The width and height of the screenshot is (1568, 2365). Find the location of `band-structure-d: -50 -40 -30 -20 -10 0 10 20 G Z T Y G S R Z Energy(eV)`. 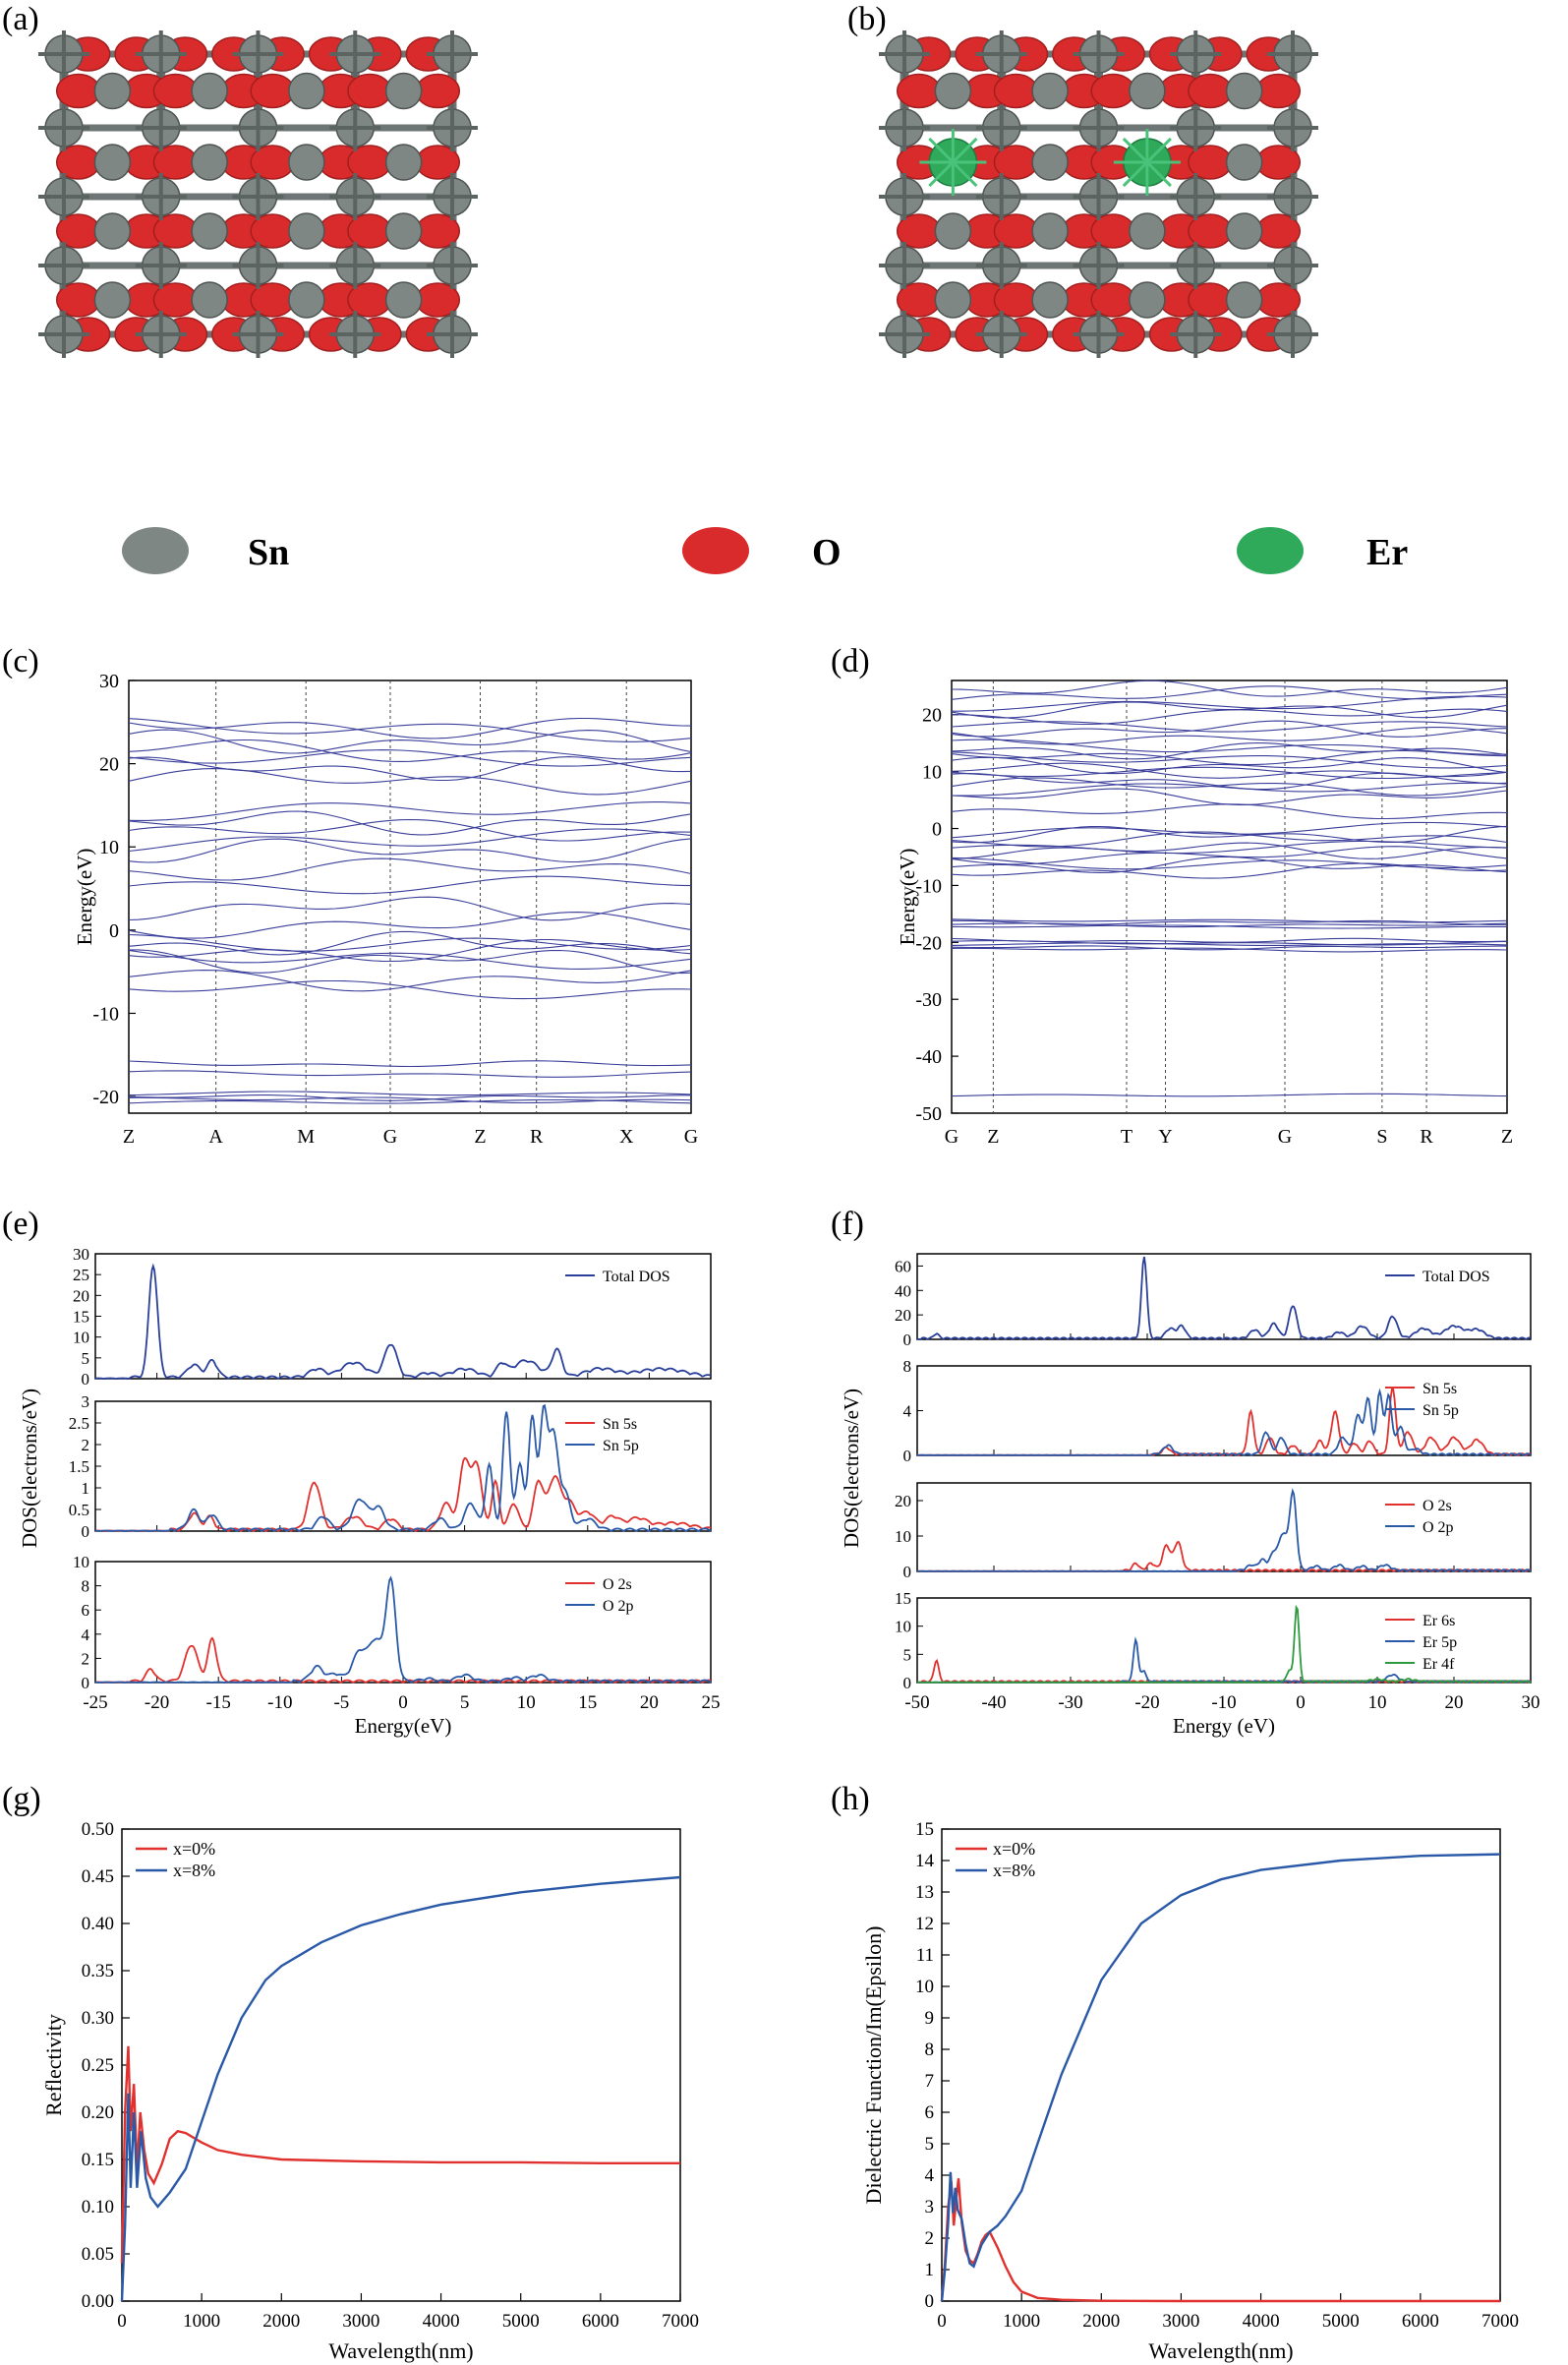

band-structure-d: -50 -40 -30 -20 -10 0 10 20 G Z T Y G S R Z Energy(eV) is located at coordinates (1204, 914).